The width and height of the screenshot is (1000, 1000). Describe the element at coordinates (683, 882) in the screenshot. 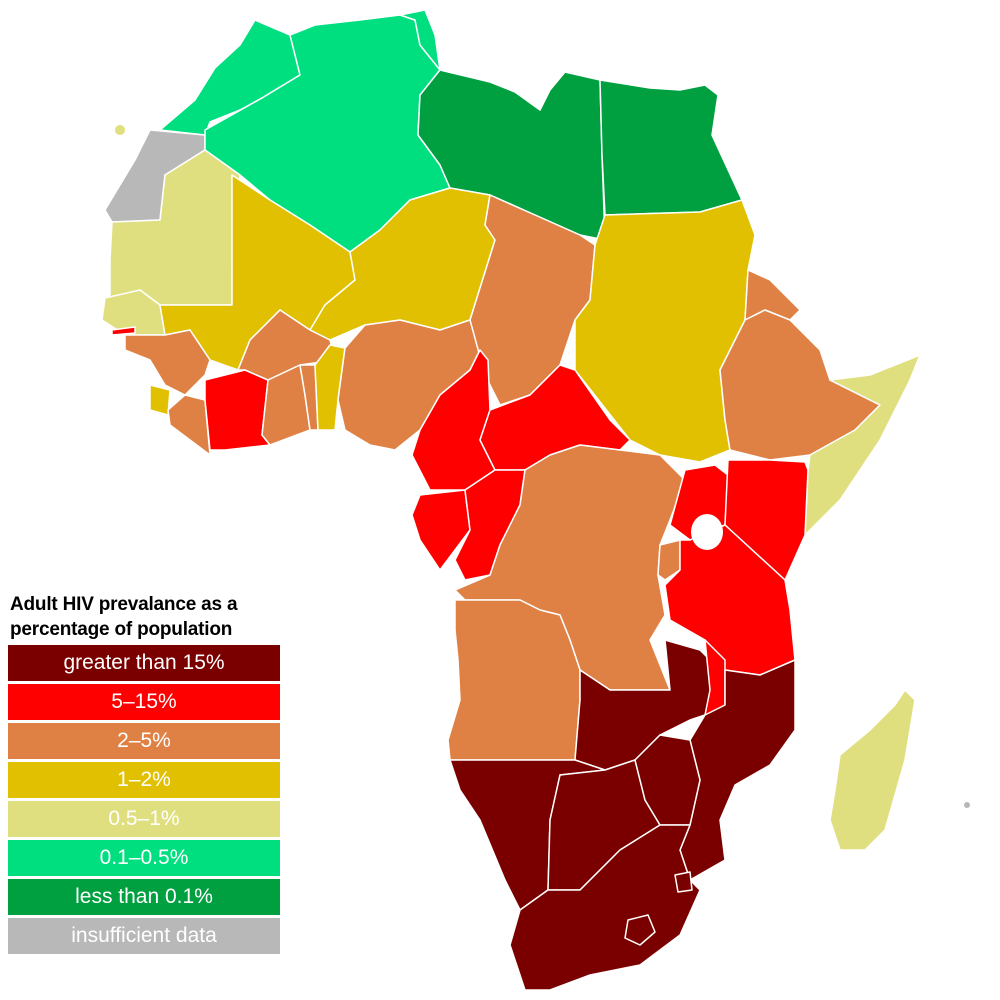

I see `region-swaziland` at that location.